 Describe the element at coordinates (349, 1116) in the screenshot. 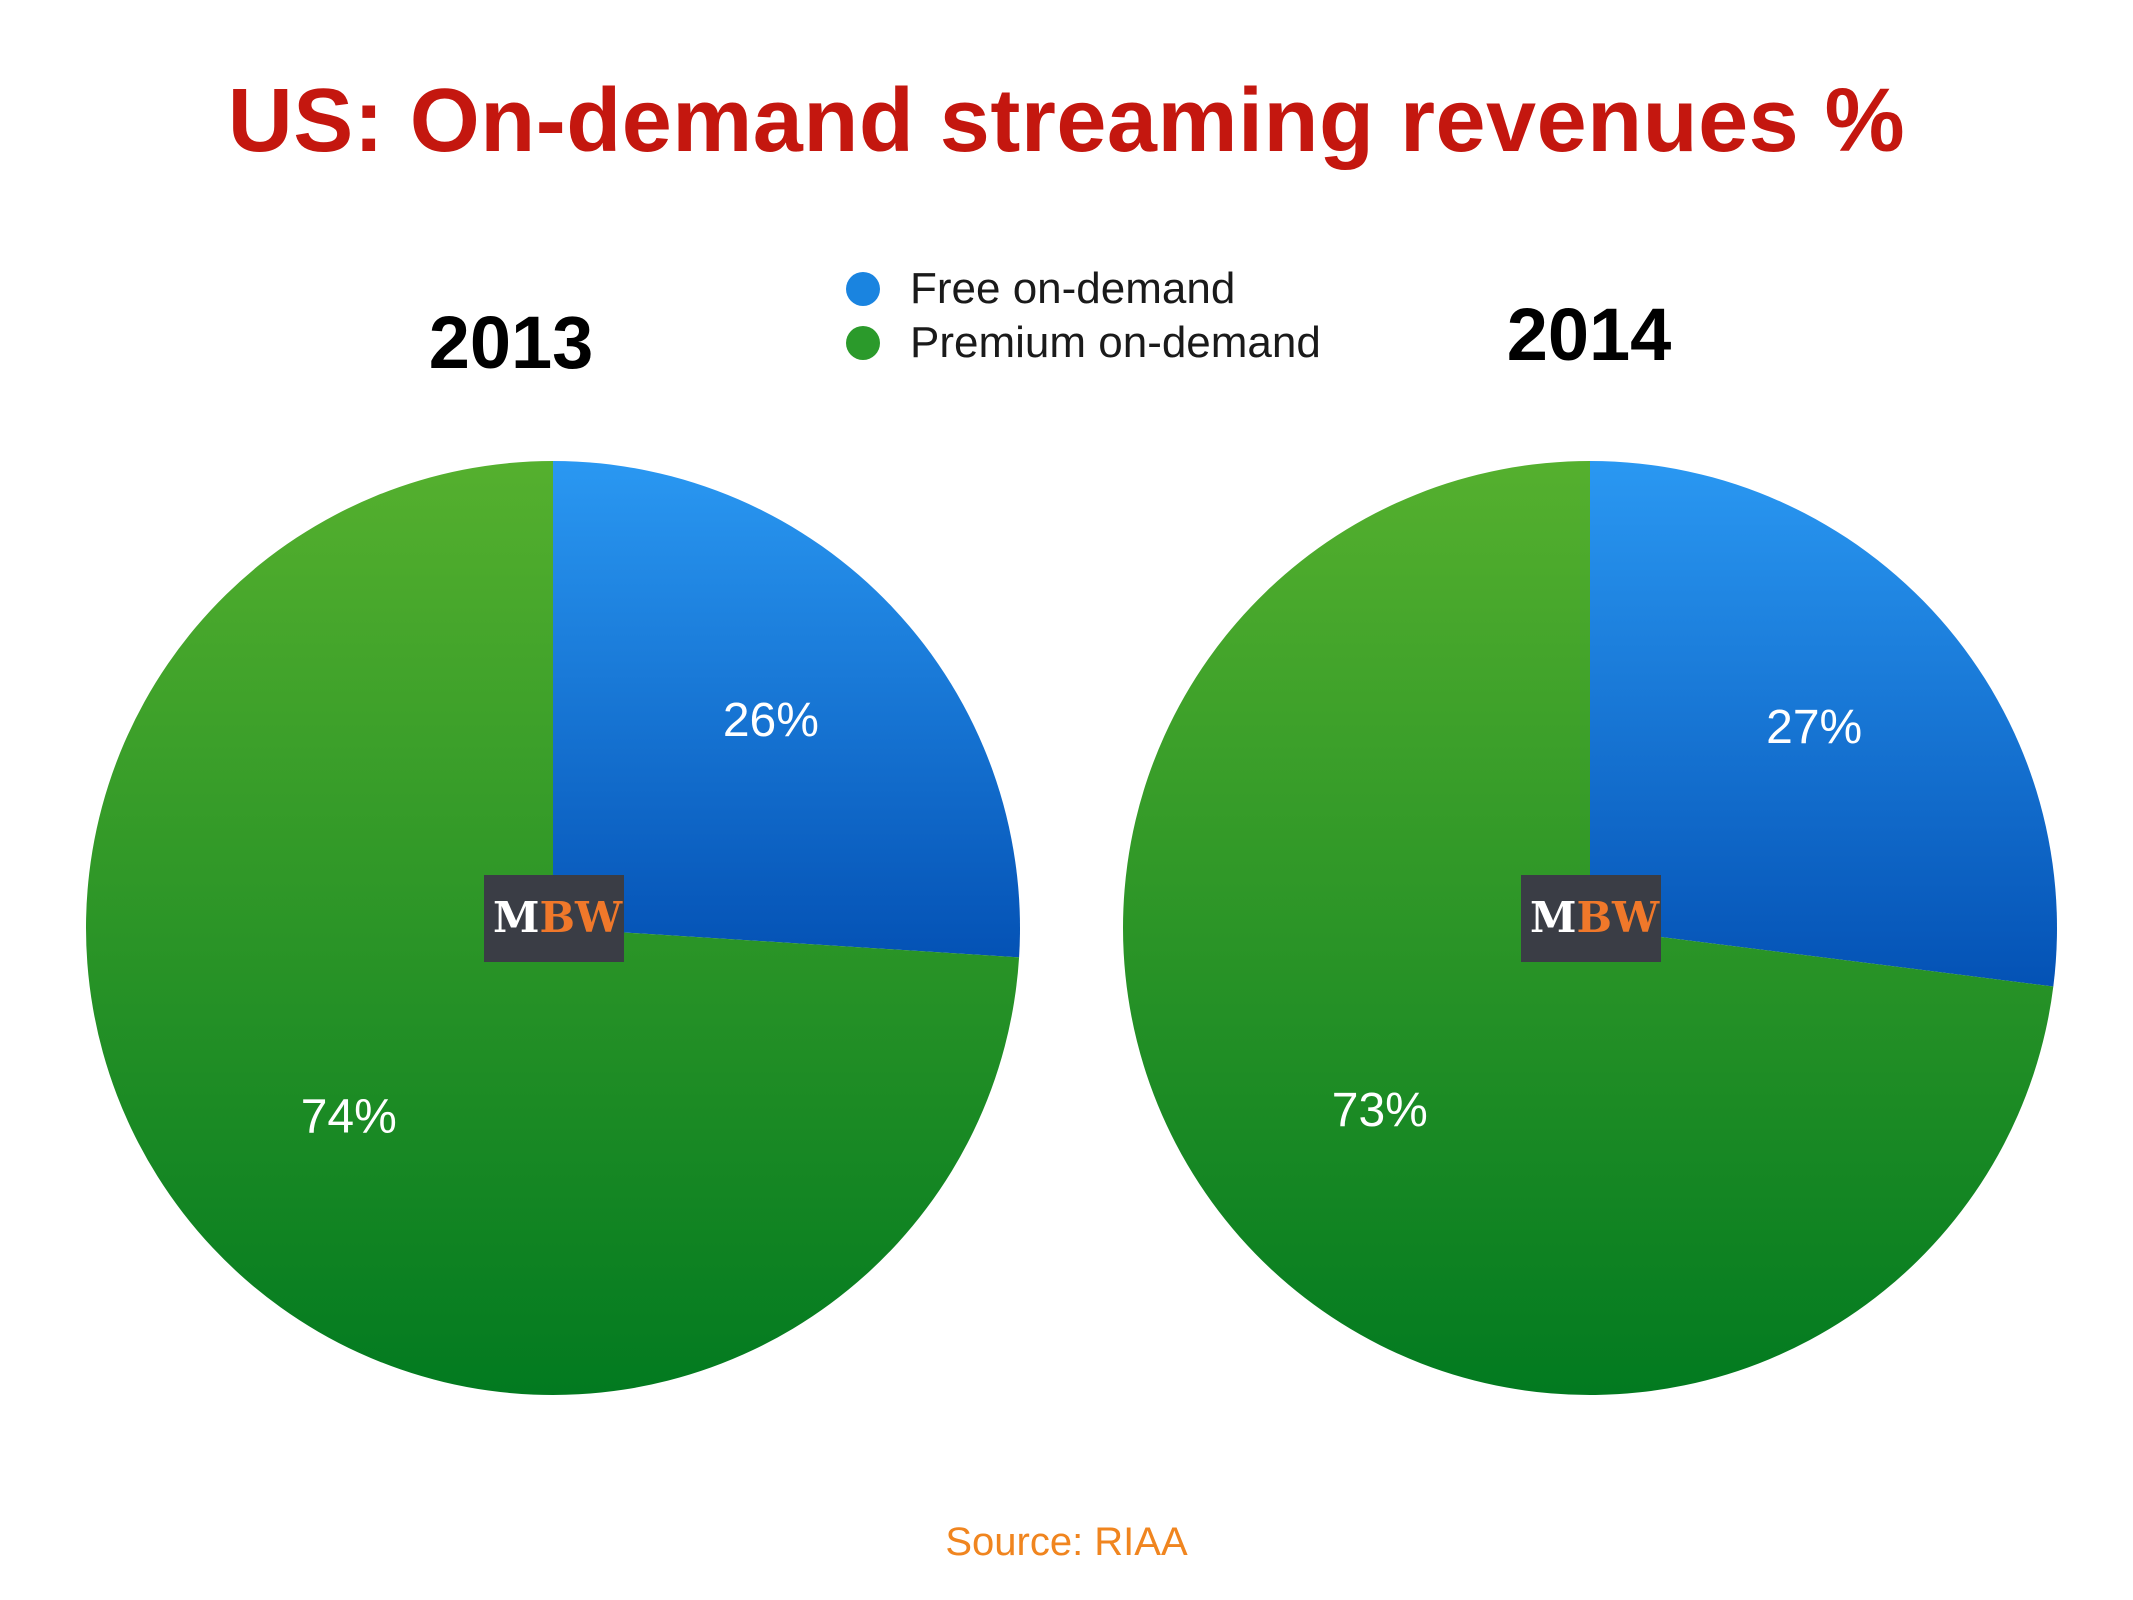

I see `slice-label-2013-premium-on-demand: 74%` at that location.